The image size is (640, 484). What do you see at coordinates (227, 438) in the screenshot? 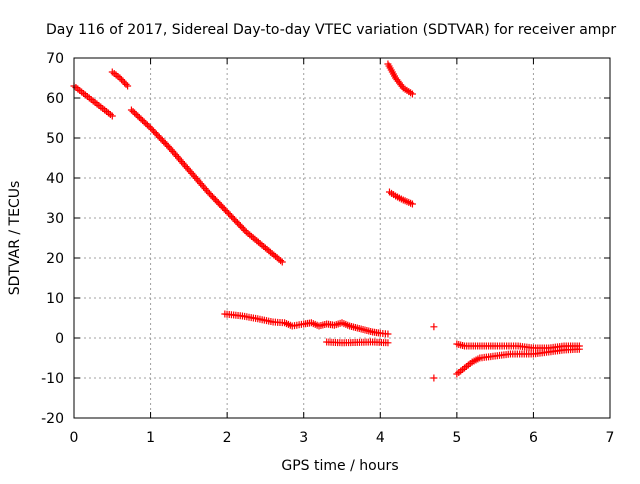
I see `x-tick-label: 2` at bounding box center [227, 438].